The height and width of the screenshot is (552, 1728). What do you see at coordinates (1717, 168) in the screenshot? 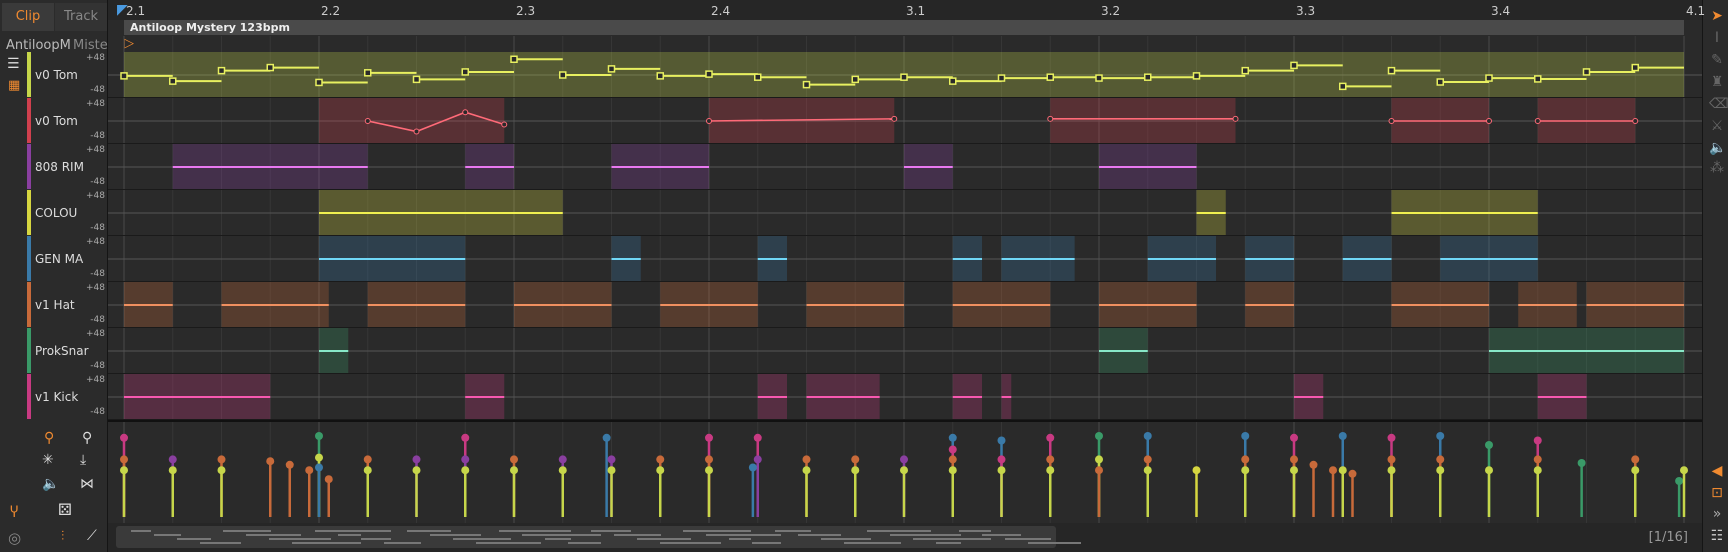
I see `footsteps-tool-icon: ⁂` at bounding box center [1717, 168].